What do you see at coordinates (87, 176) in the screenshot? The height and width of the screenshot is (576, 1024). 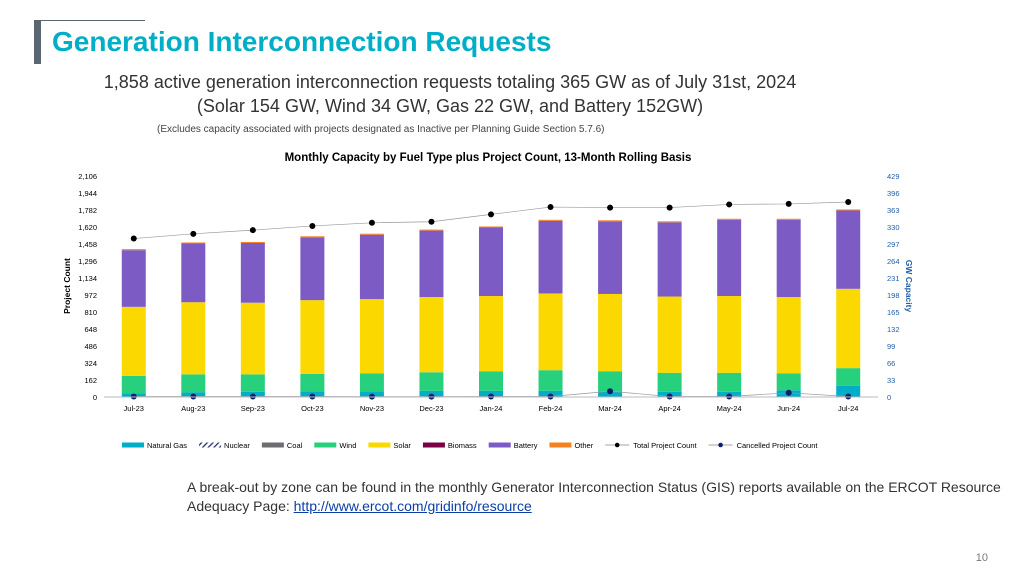 I see `left-tick-label: 2,106` at bounding box center [87, 176].